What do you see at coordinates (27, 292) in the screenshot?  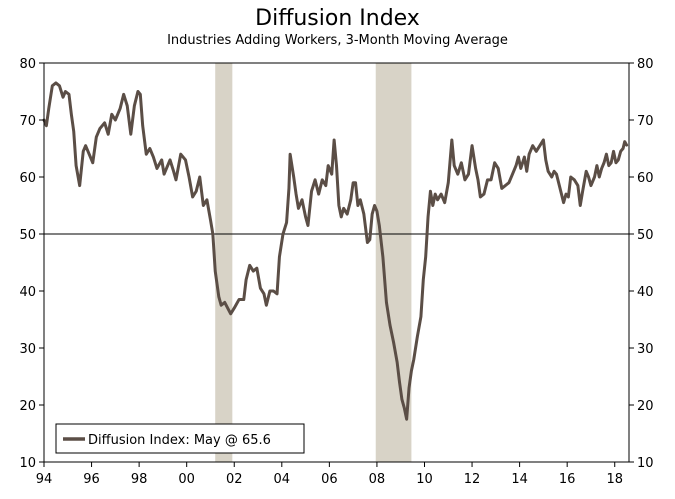 I see `y-tick-label-left: 40` at bounding box center [27, 292].